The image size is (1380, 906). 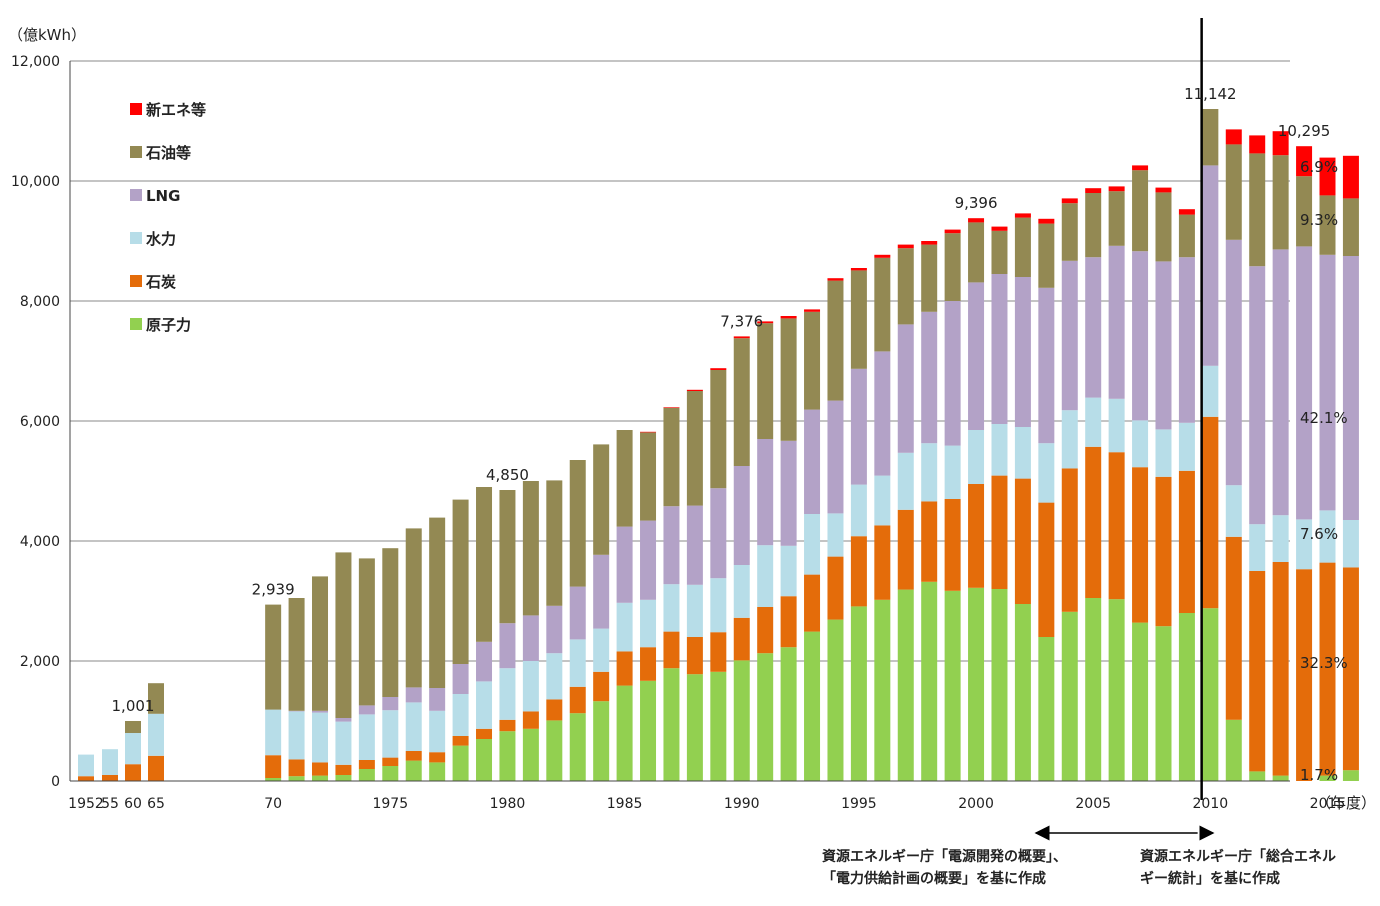 What do you see at coordinates (160, 282) in the screenshot?
I see `legend-label: 石炭` at bounding box center [160, 282].